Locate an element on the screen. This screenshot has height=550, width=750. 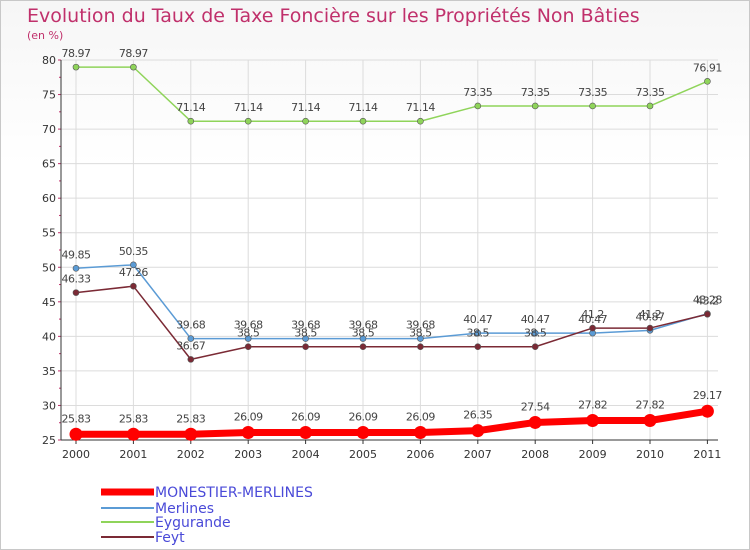
y-tick-label: 70 is located at coordinates (49, 129).